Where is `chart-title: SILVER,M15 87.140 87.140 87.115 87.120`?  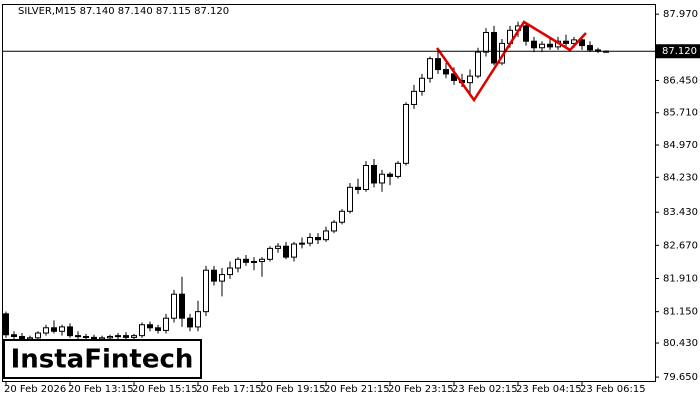
chart-title: SILVER,M15 87.140 87.140 87.115 87.120 is located at coordinates (123, 11).